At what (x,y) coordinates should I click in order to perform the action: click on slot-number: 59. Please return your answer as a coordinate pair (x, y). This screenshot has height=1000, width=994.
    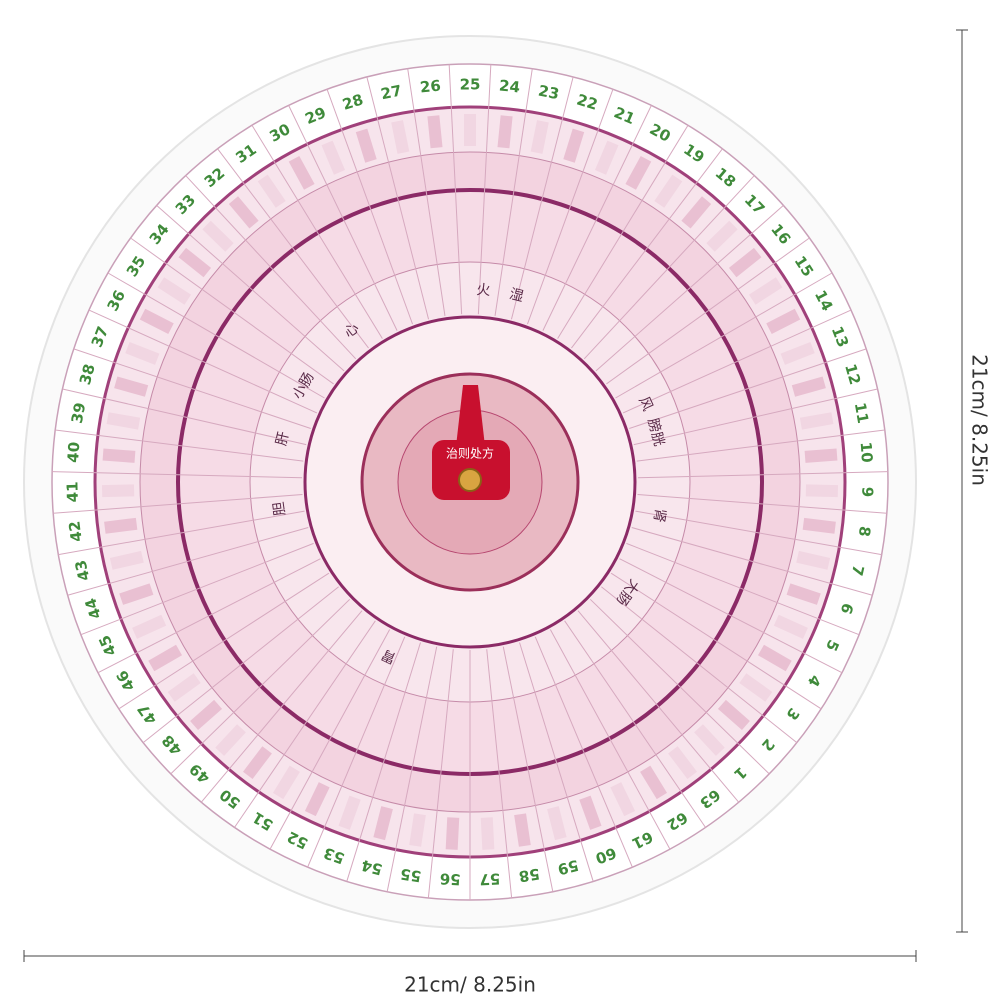
    Looking at the image, I should click on (568, 867).